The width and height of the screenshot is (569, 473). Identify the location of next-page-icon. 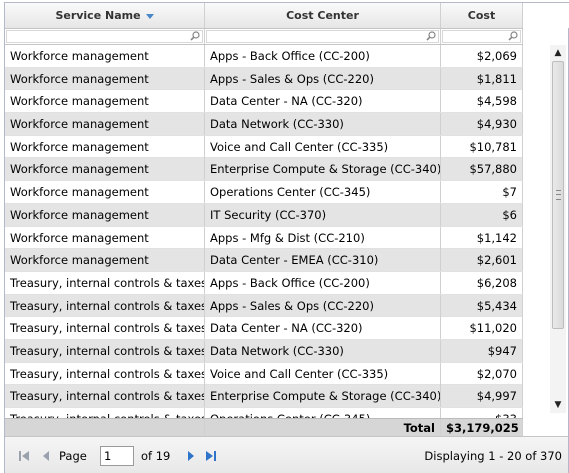
(191, 456).